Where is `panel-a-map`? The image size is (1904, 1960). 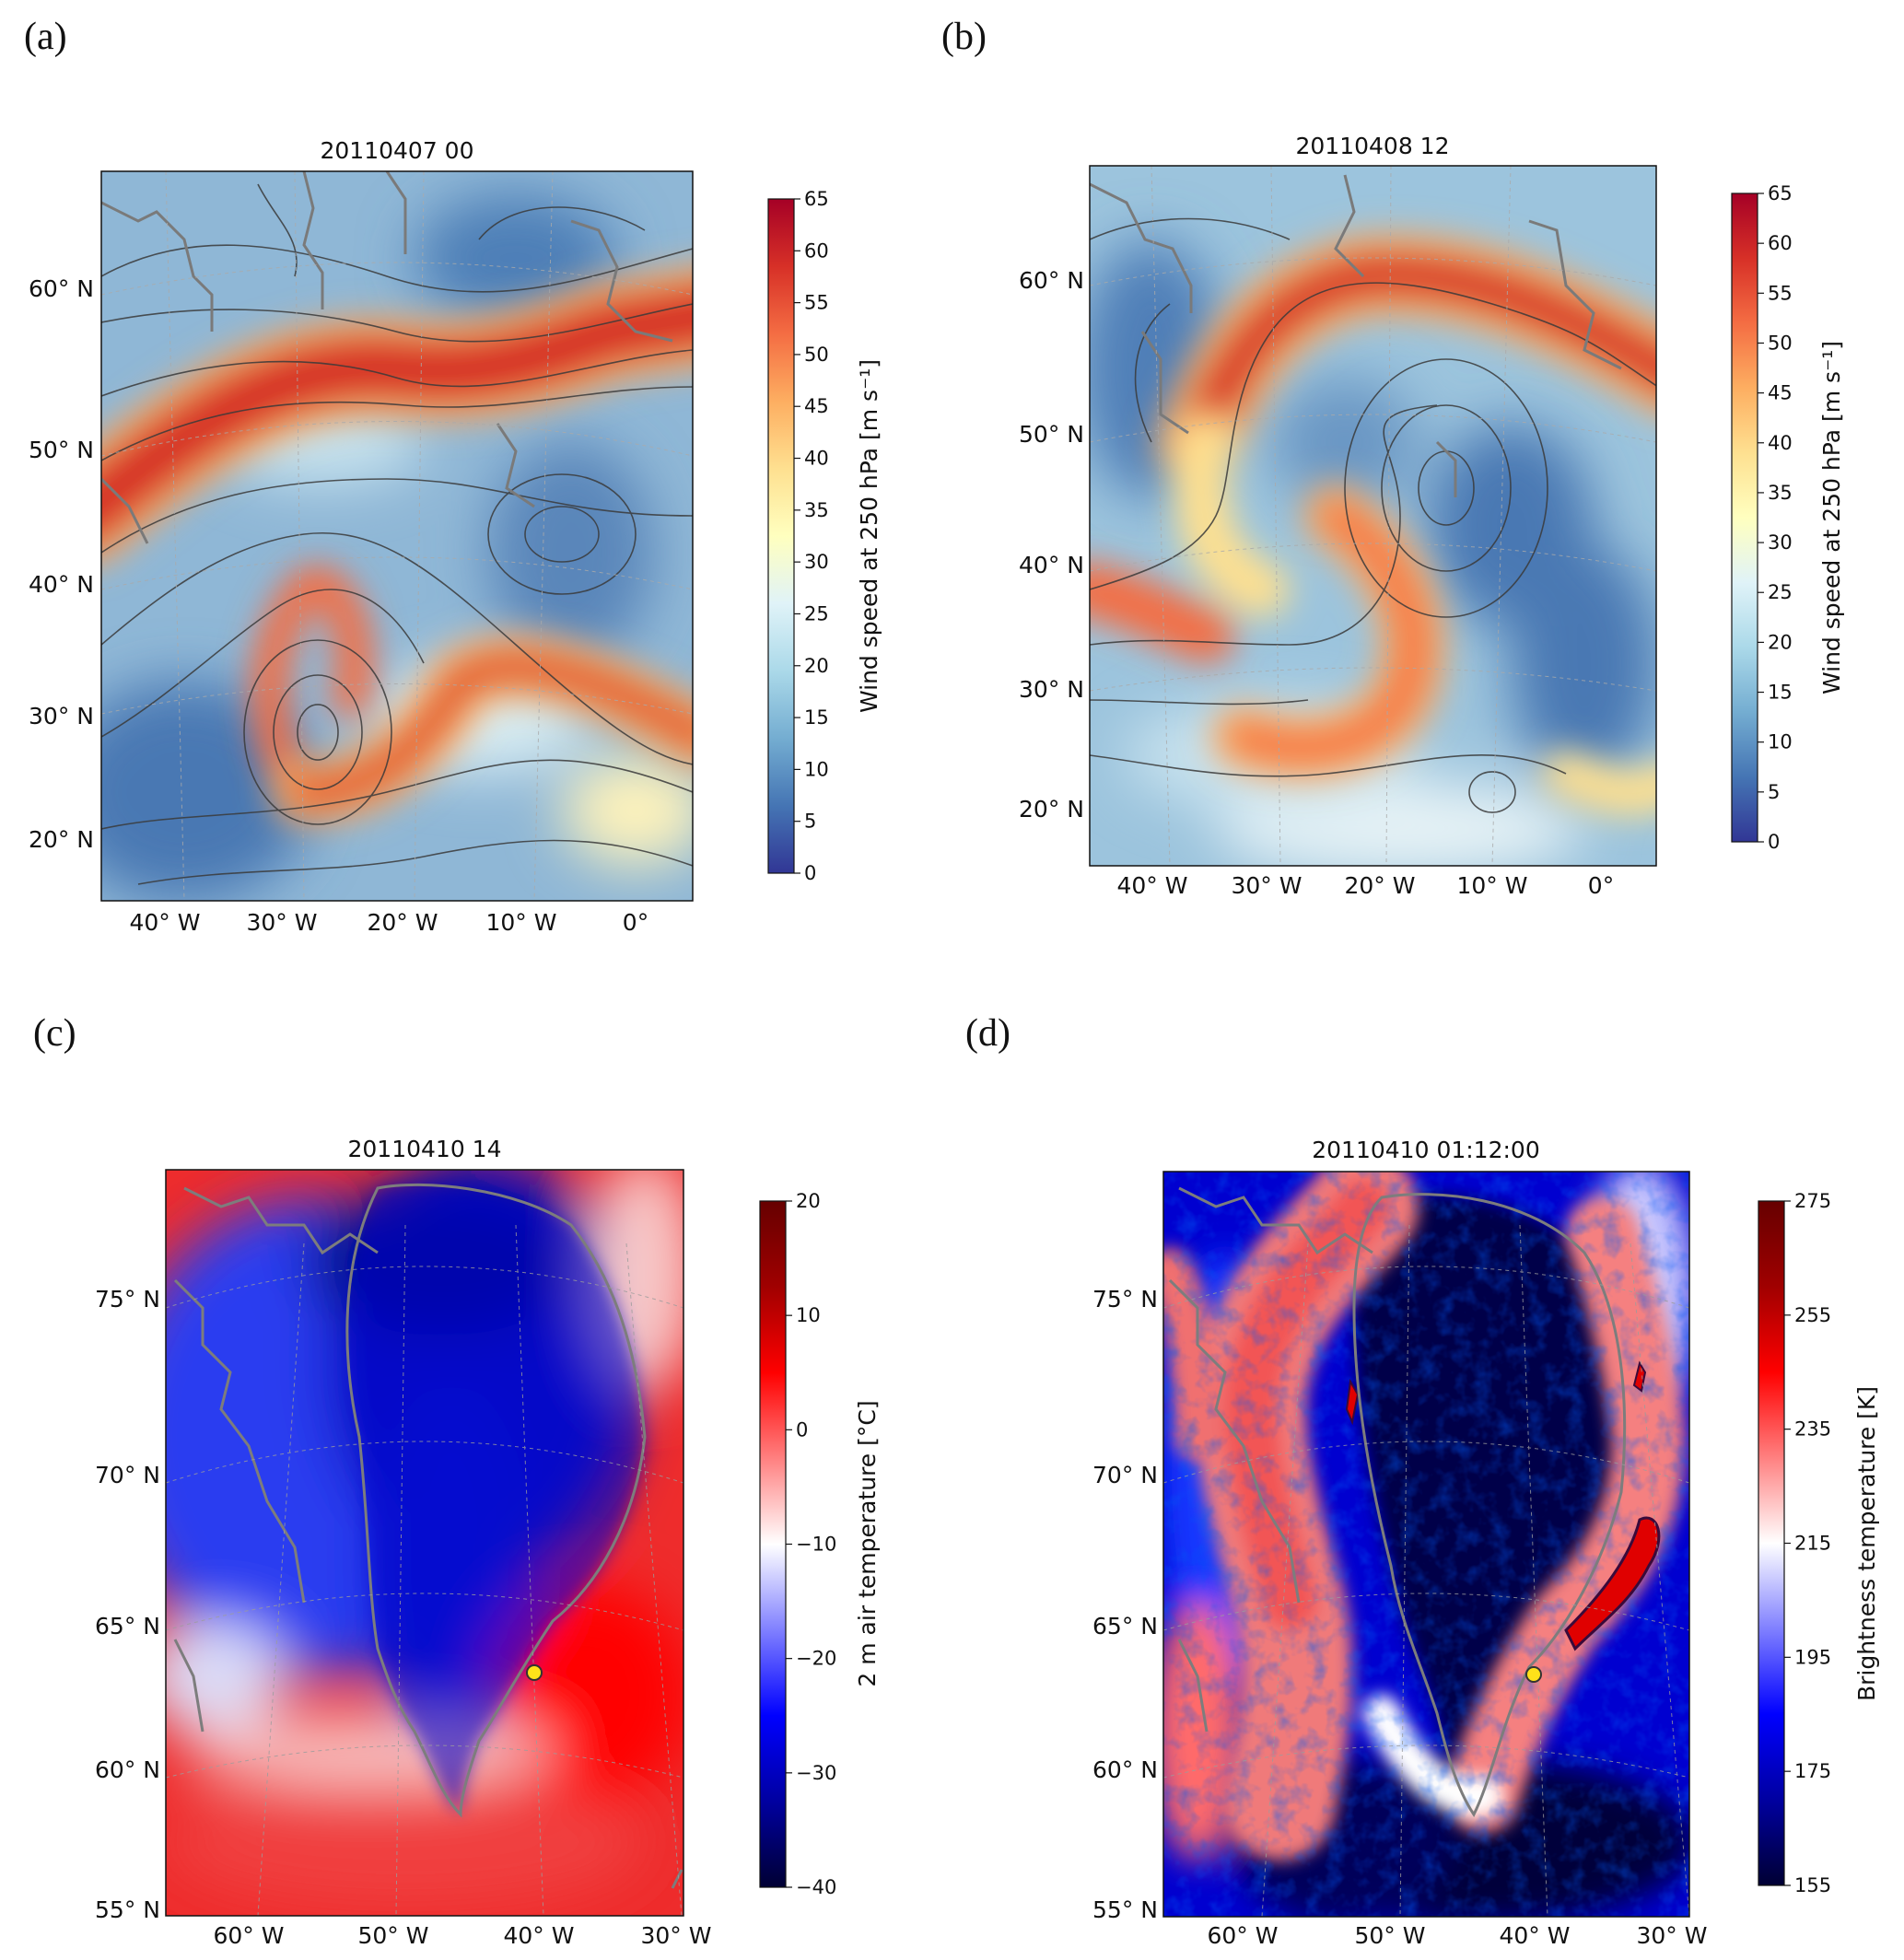 panel-a-map is located at coordinates (397, 536).